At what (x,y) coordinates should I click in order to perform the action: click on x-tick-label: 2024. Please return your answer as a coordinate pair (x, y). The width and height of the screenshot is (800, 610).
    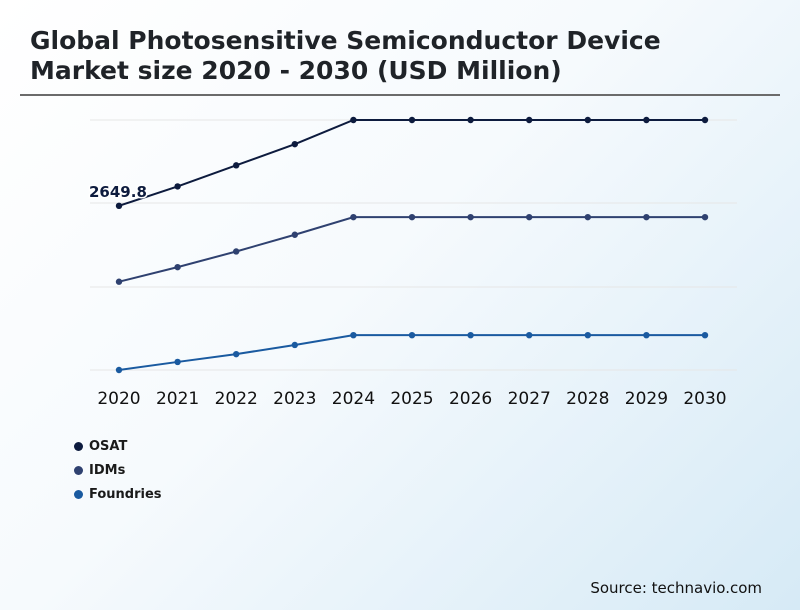
    Looking at the image, I should click on (353, 399).